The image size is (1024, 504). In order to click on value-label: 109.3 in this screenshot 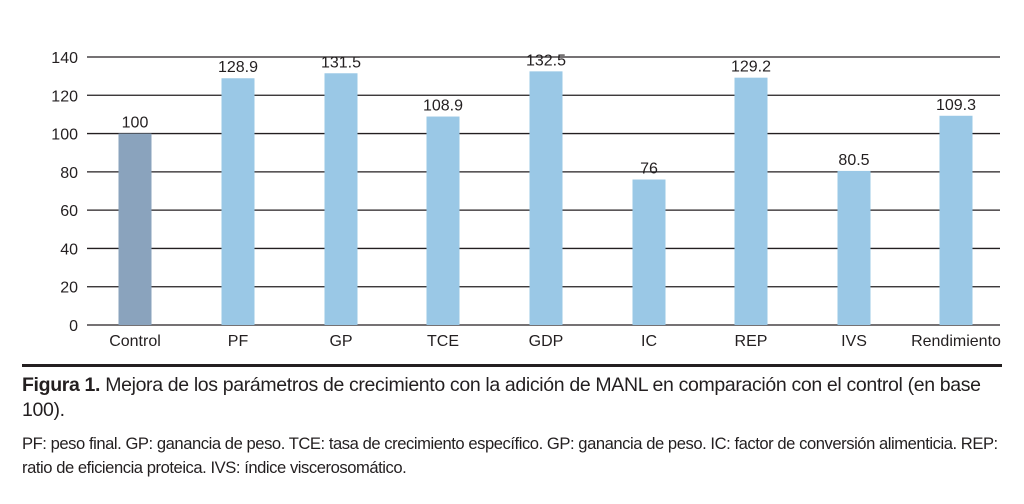, I will do `click(956, 105)`.